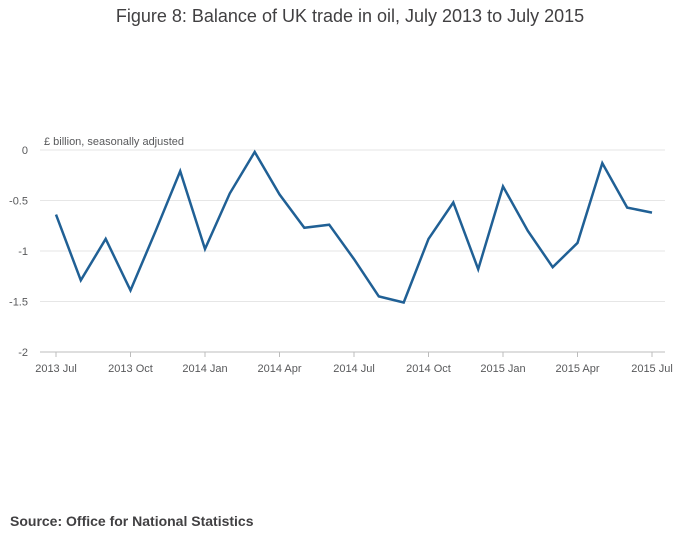 This screenshot has height=549, width=700. Describe the element at coordinates (428, 369) in the screenshot. I see `x-tick-label: 2014 Oct` at that location.